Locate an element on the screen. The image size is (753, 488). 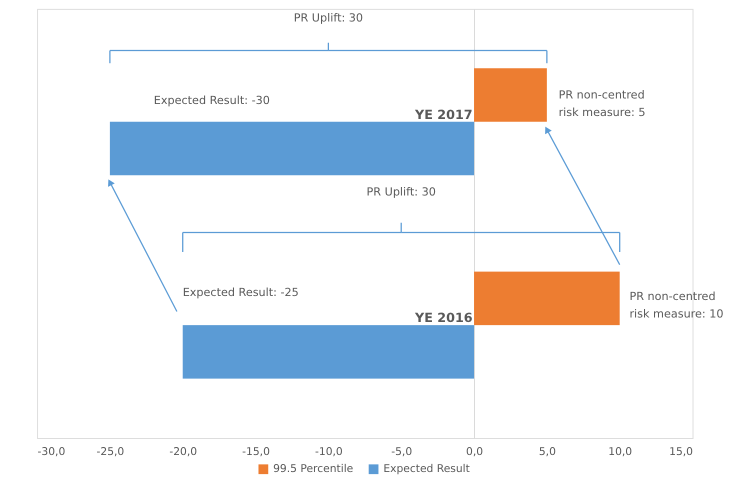
x-tick-label: 5,0 is located at coordinates (547, 451).